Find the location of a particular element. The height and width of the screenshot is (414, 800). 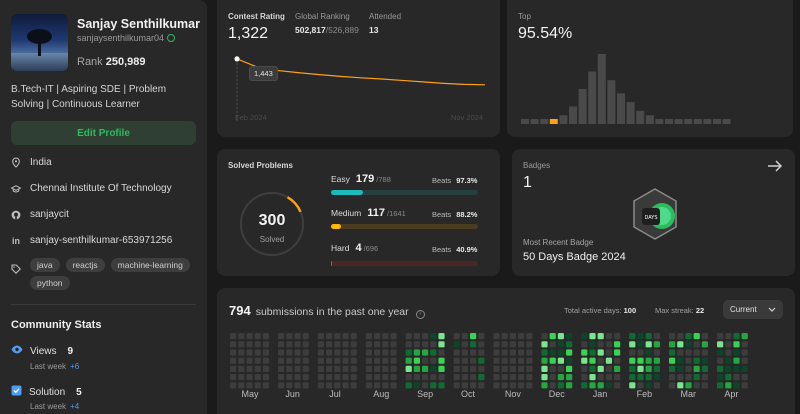

50-days-badge-icon: DAYS is located at coordinates (655, 214).